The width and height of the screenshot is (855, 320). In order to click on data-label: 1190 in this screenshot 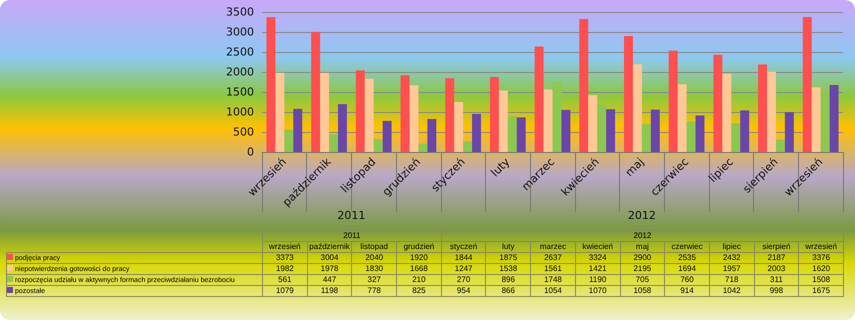, I will do `click(597, 280)`.